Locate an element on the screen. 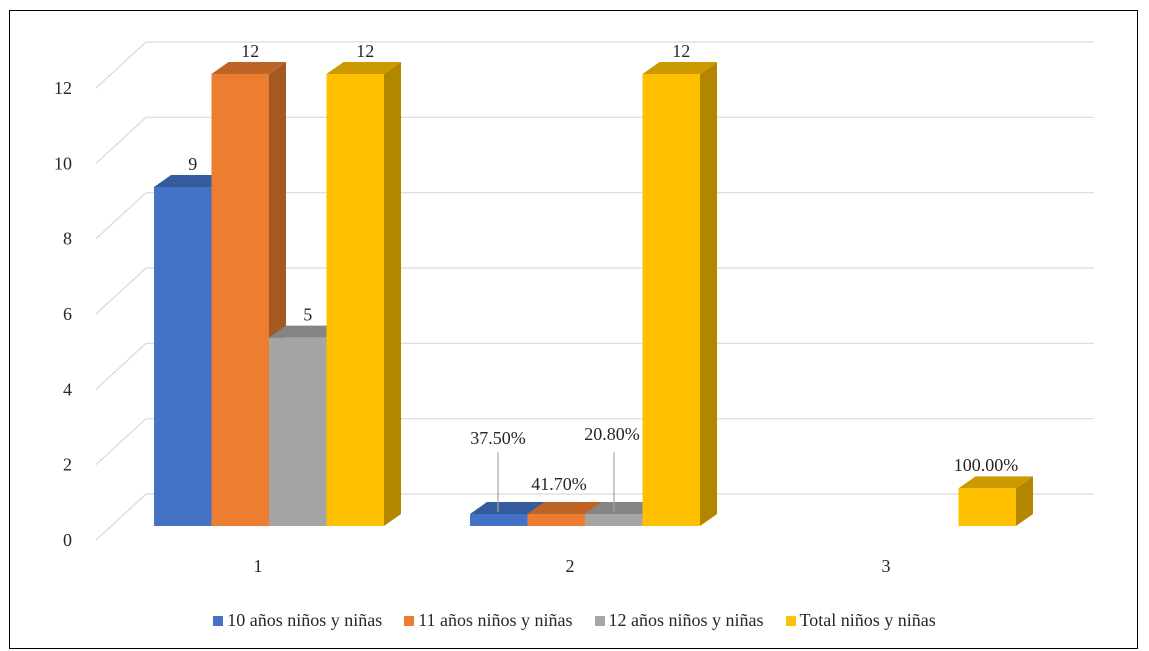 This screenshot has width=1149, height=651. y-axis-ticks: 0 2 4 6 8 10 12 is located at coordinates (63, 314).